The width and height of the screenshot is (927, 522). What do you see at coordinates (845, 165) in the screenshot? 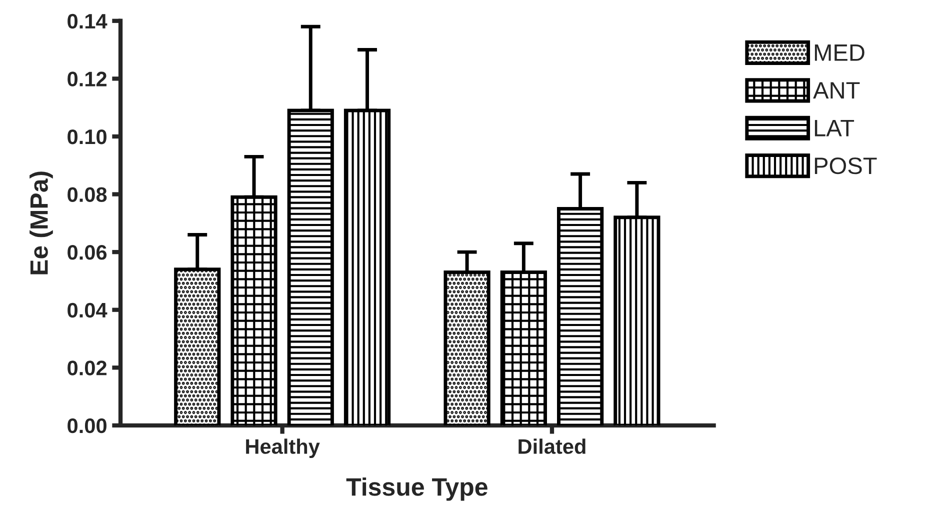
I see `legend-label: POST` at bounding box center [845, 165].